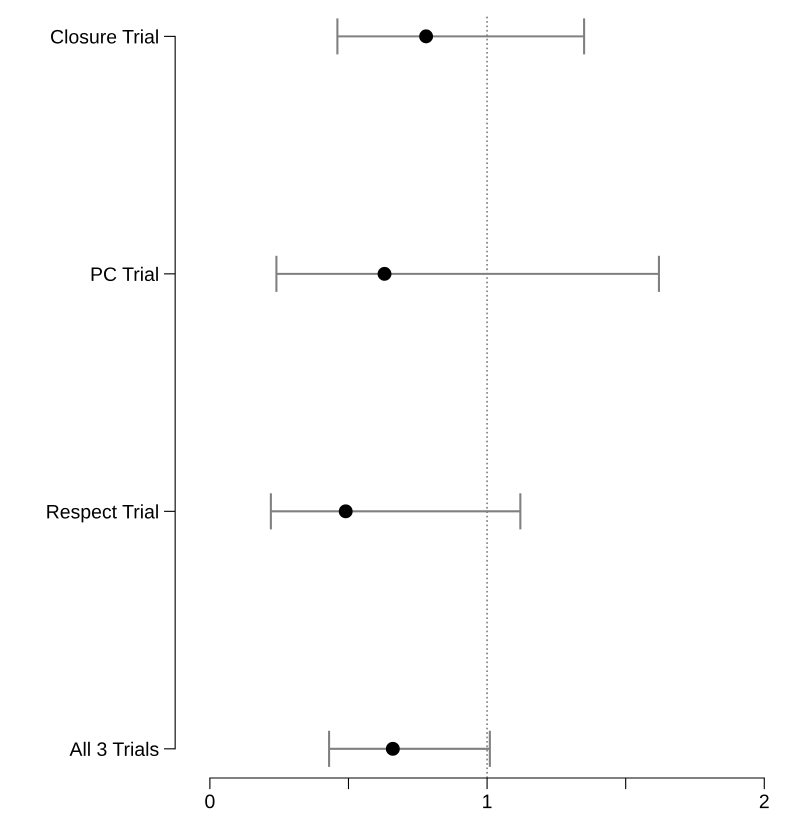  I want to click on x-tick-label: 0, so click(210, 801).